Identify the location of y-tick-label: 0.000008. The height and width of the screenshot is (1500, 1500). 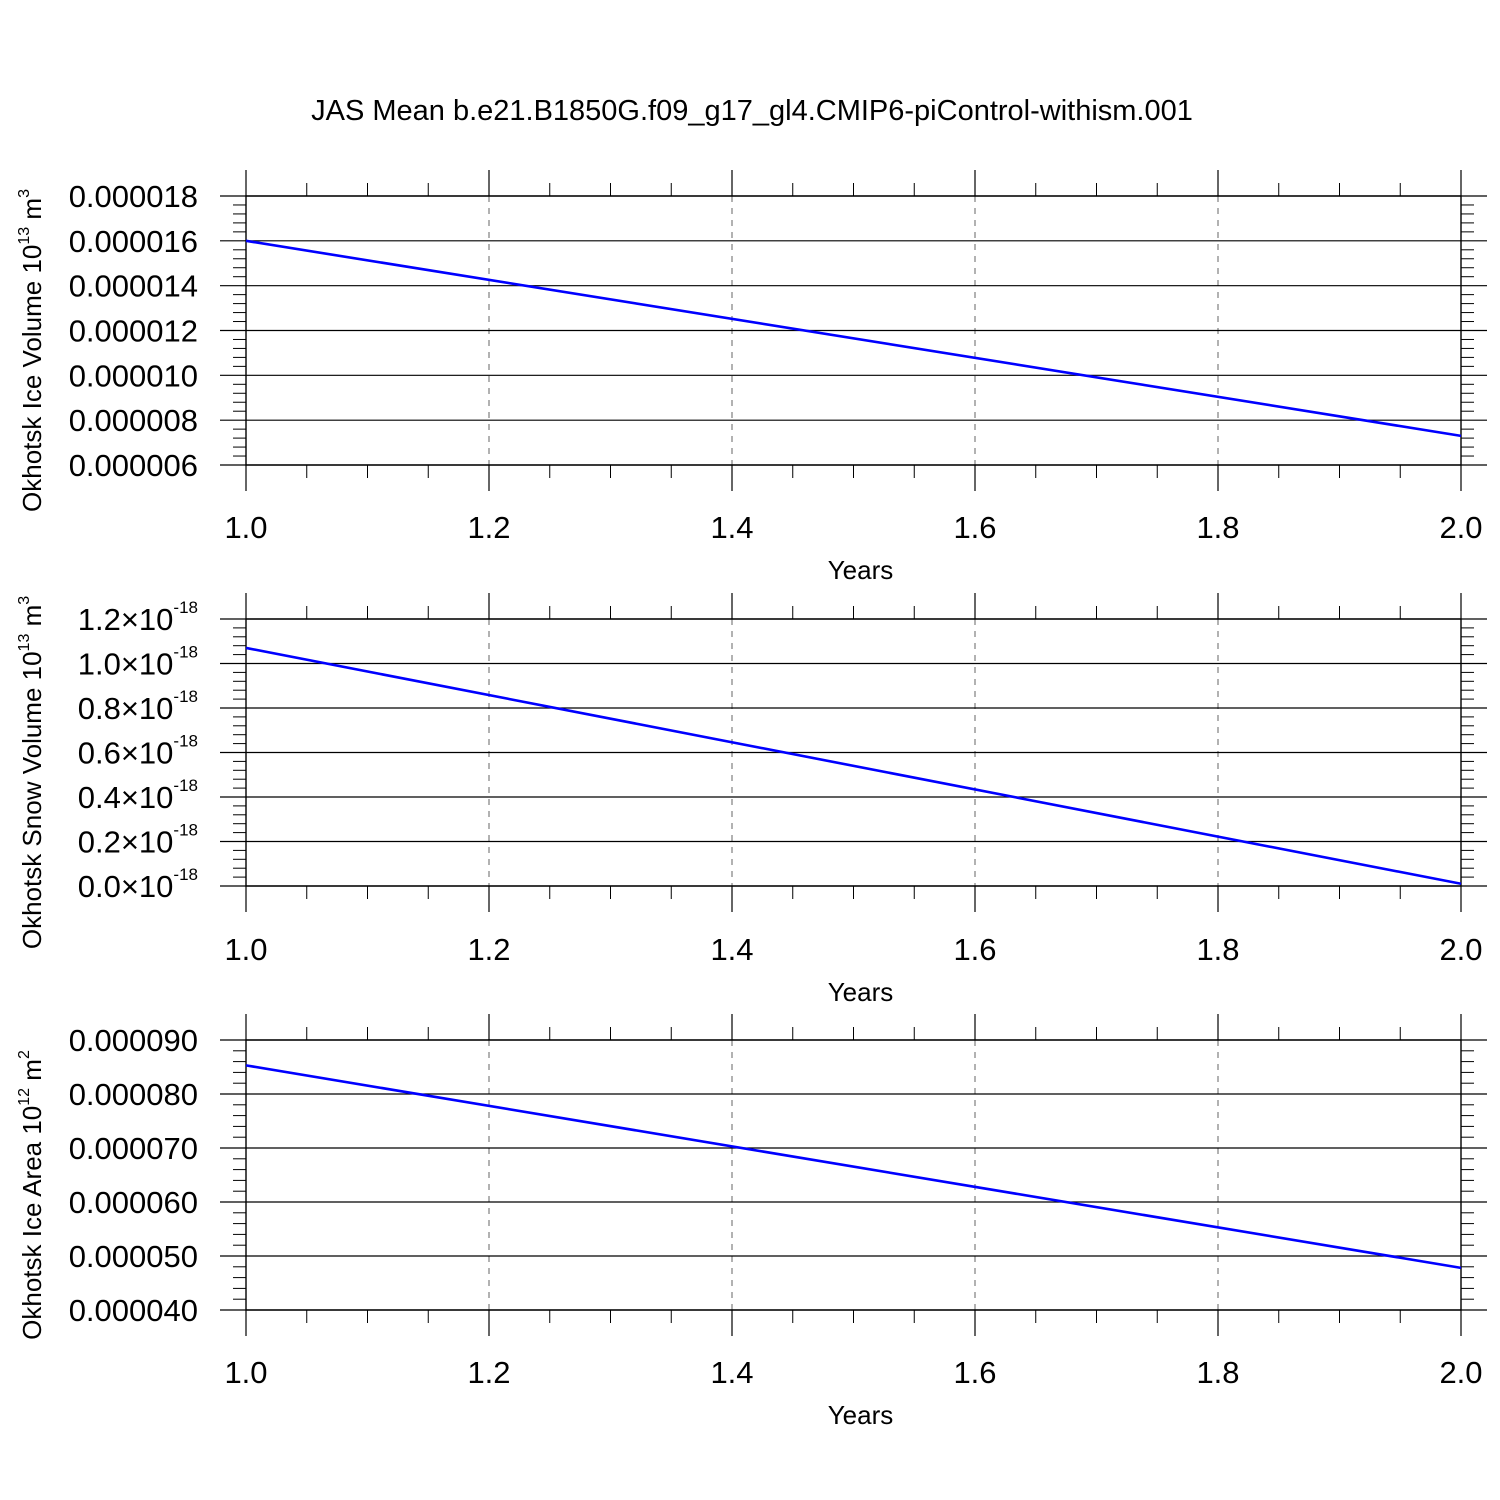
(133, 420).